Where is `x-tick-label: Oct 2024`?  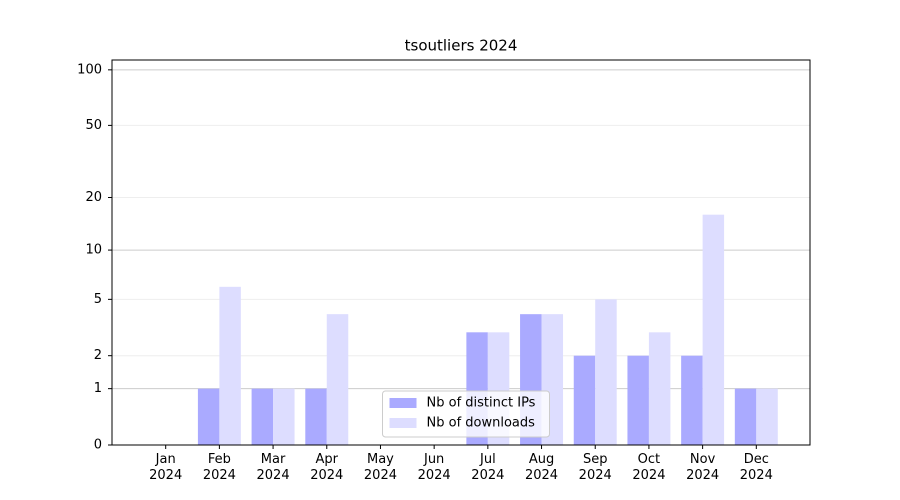
x-tick-label: Oct 2024 is located at coordinates (649, 467).